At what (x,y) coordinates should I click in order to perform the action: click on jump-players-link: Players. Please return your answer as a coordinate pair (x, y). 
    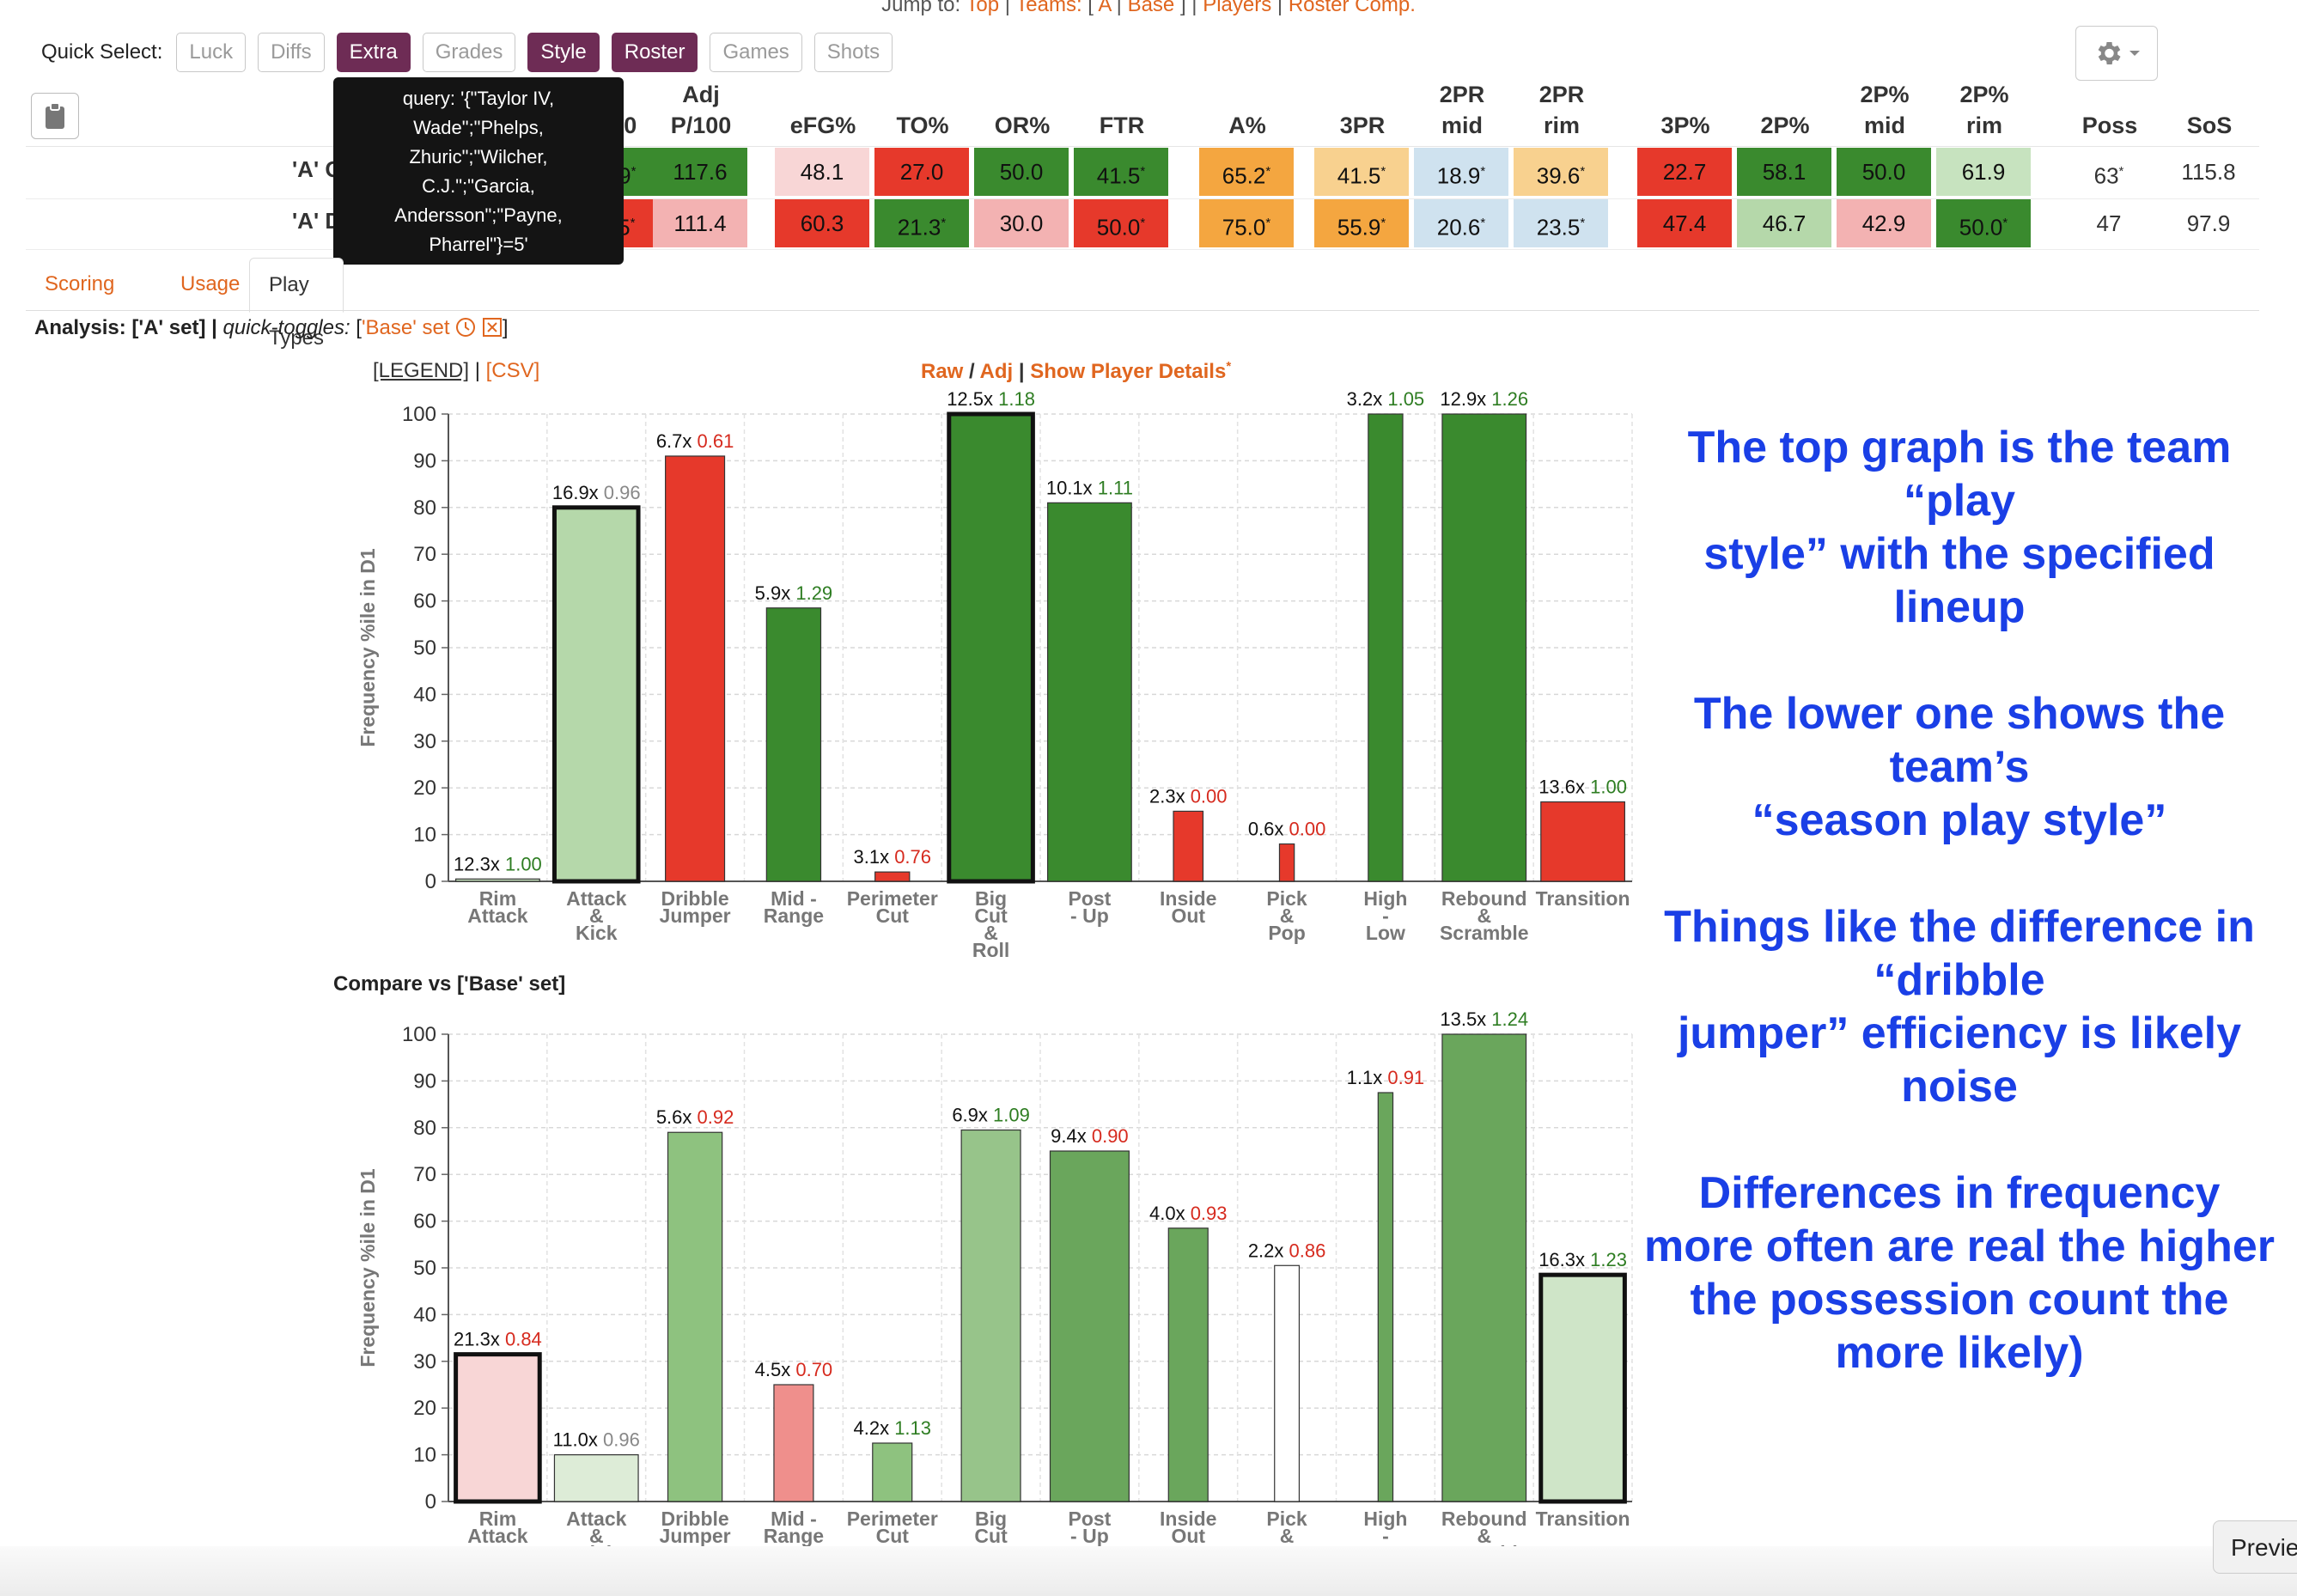
    Looking at the image, I should click on (1237, 8).